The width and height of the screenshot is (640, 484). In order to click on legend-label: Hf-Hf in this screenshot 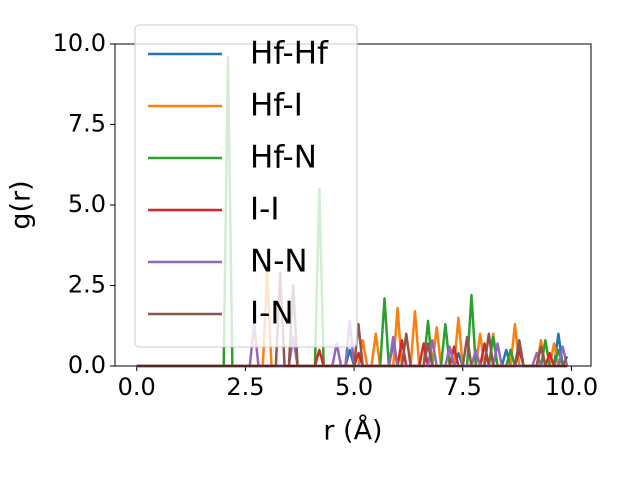, I will do `click(289, 54)`.